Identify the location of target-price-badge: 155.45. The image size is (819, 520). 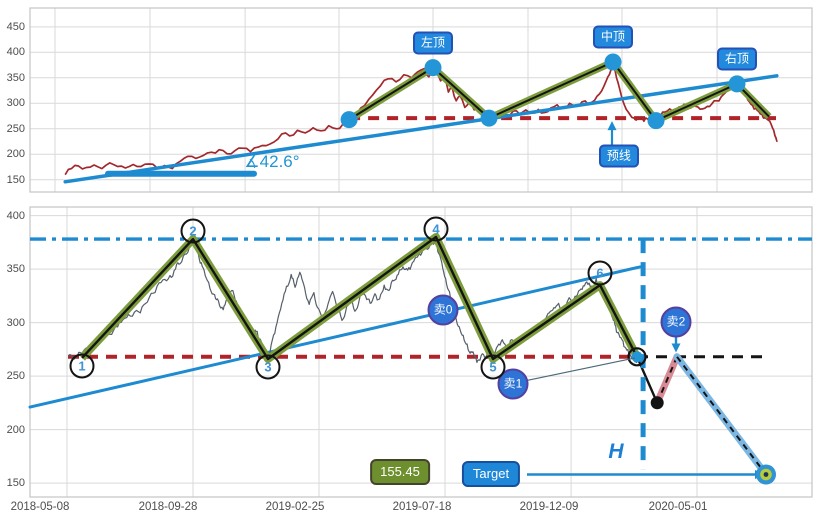
(400, 472).